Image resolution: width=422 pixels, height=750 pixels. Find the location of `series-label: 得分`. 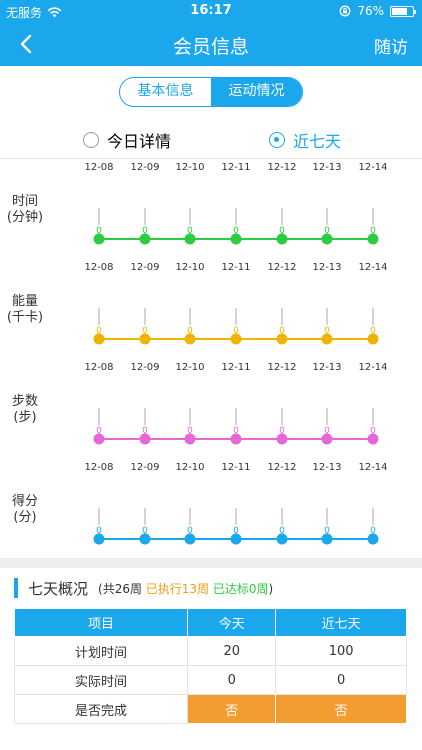

series-label: 得分 is located at coordinates (25, 501).